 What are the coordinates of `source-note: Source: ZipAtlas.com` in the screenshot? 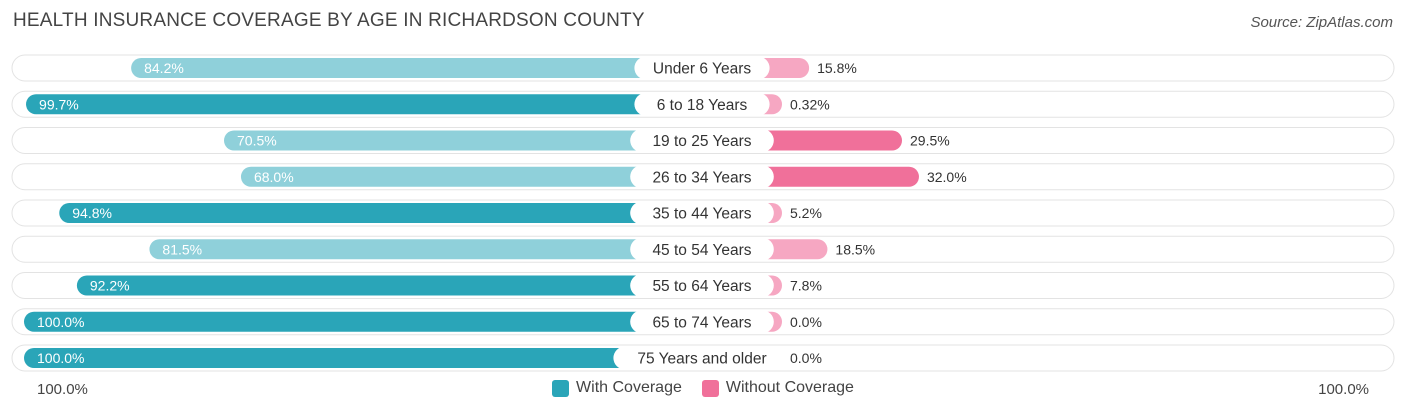 It's located at (1321, 22).